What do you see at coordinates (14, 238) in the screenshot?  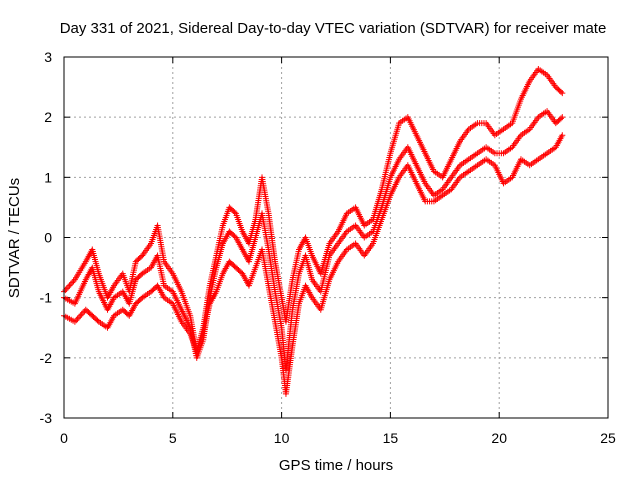 I see `y-axis-label: SDTVAR / TECUs` at bounding box center [14, 238].